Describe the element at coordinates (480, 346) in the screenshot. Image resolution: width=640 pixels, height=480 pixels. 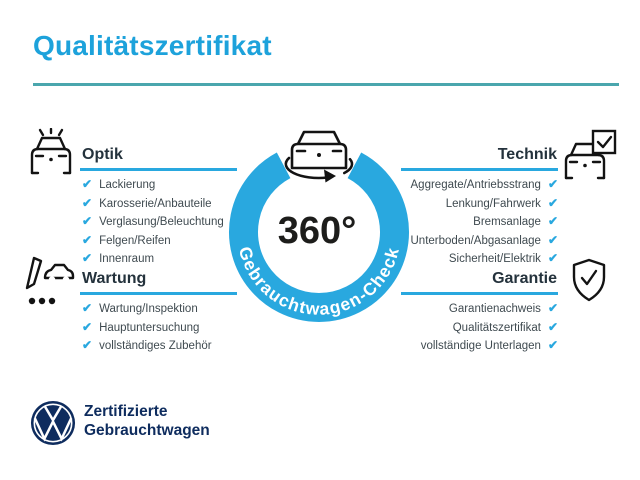
I see `checklist-item-label: vollständige Unterlagen` at that location.